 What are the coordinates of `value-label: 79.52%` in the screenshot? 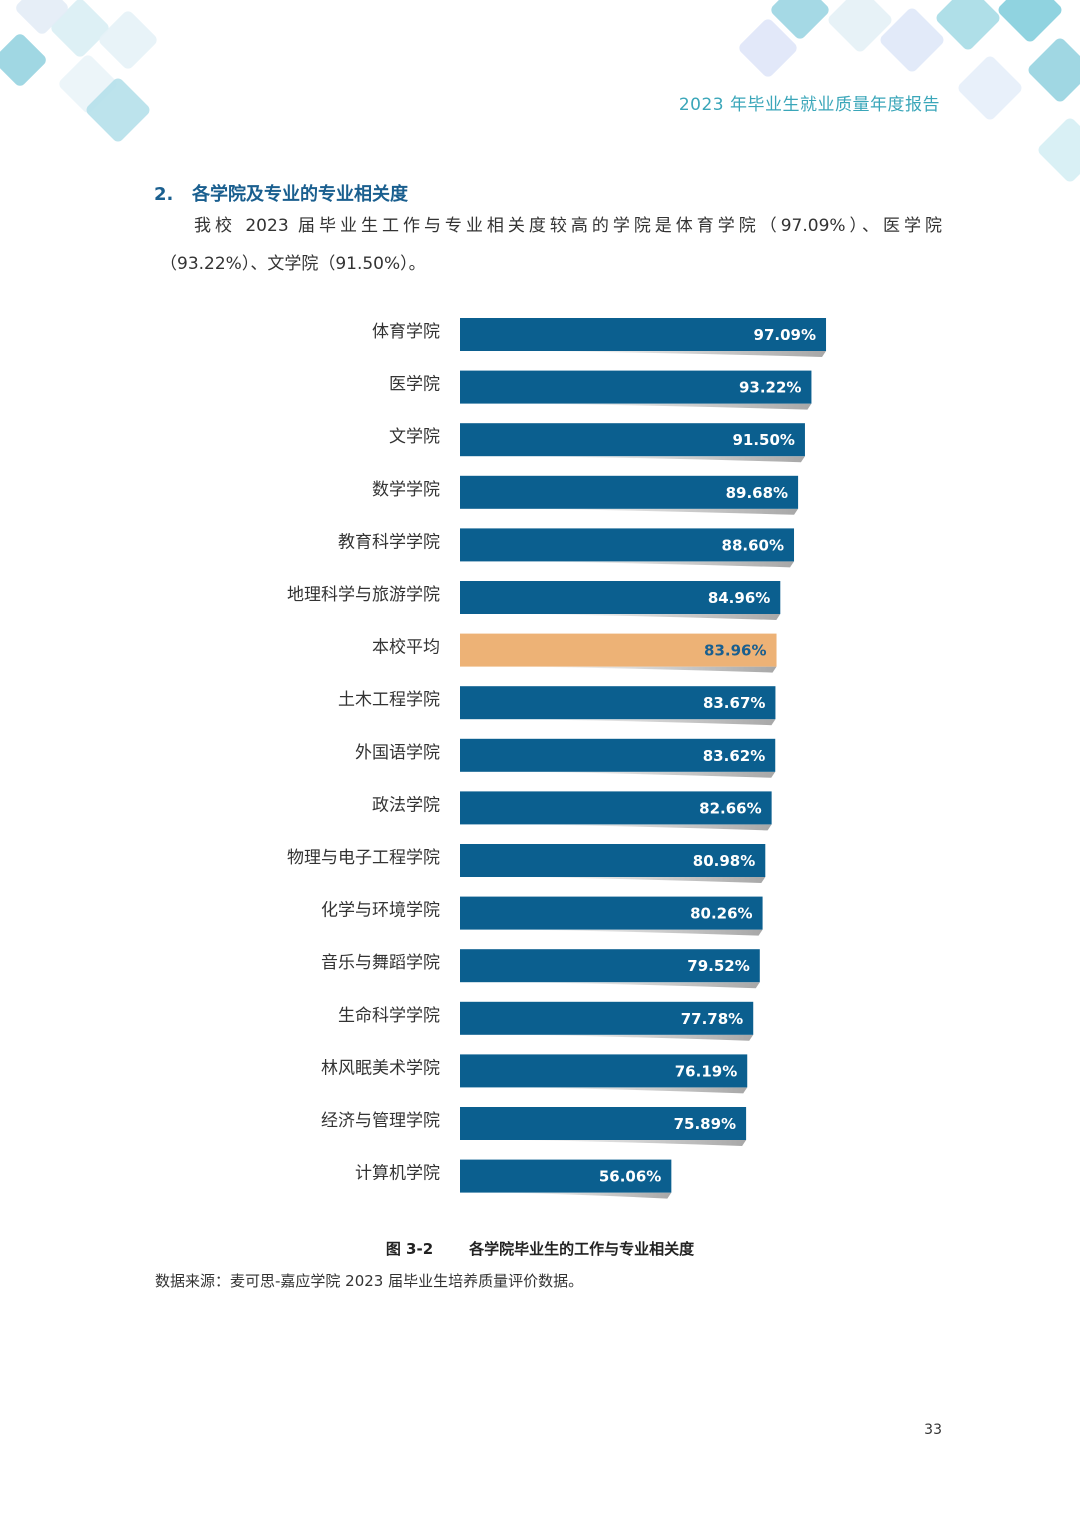 It's located at (718, 966).